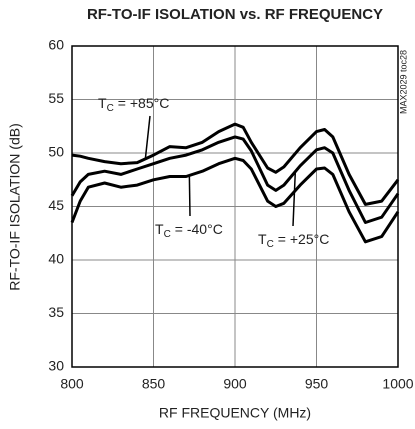  Describe the element at coordinates (72, 384) in the screenshot. I see `x-tick-label: 800` at that location.